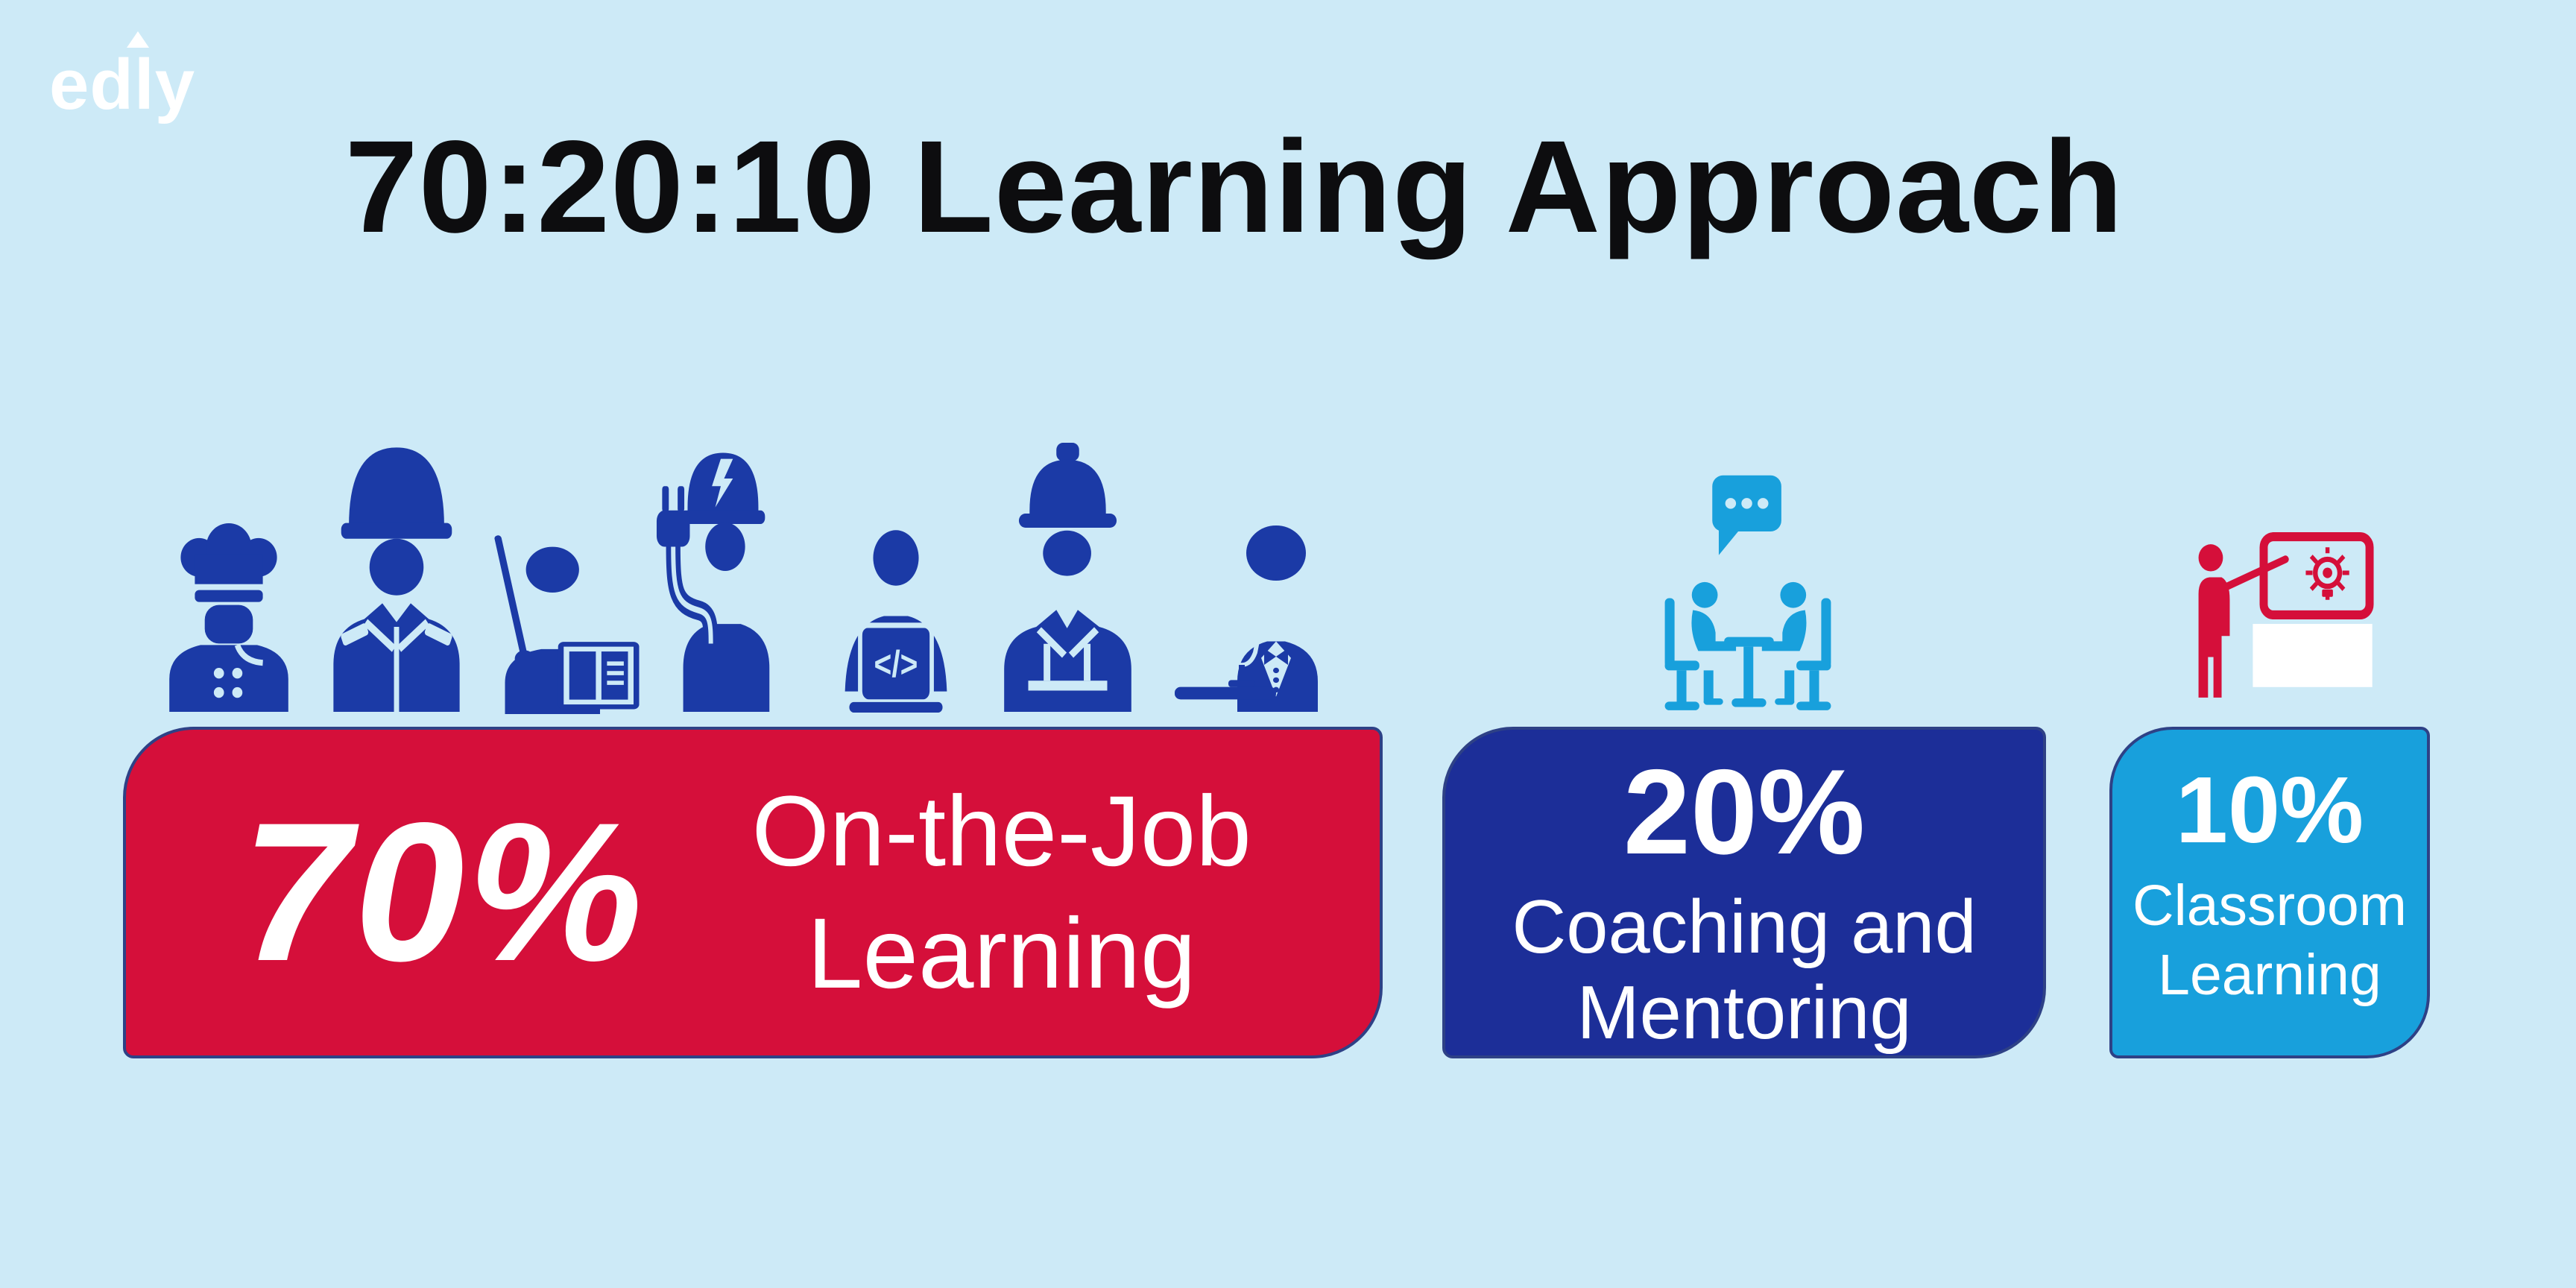  I want to click on percent-10: 10%, so click(2269, 809).